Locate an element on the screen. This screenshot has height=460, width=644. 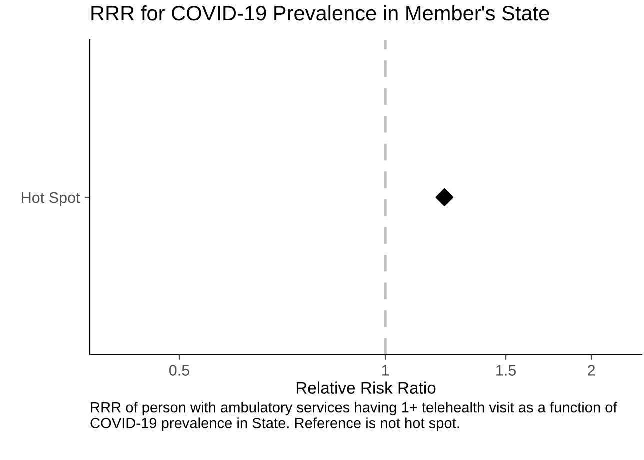
y-tick-label: Hot Spot is located at coordinates (51, 199).